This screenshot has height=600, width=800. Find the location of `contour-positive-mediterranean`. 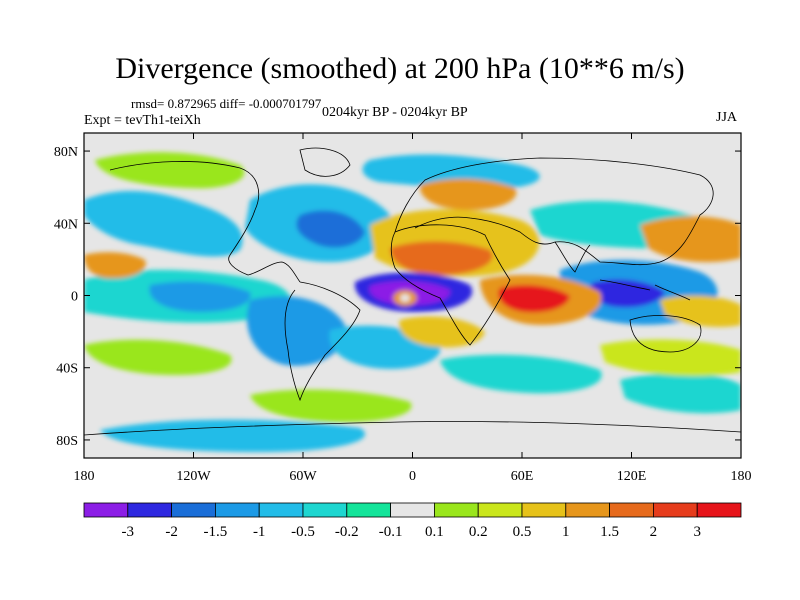

contour-positive-mediterranean is located at coordinates (468, 194).